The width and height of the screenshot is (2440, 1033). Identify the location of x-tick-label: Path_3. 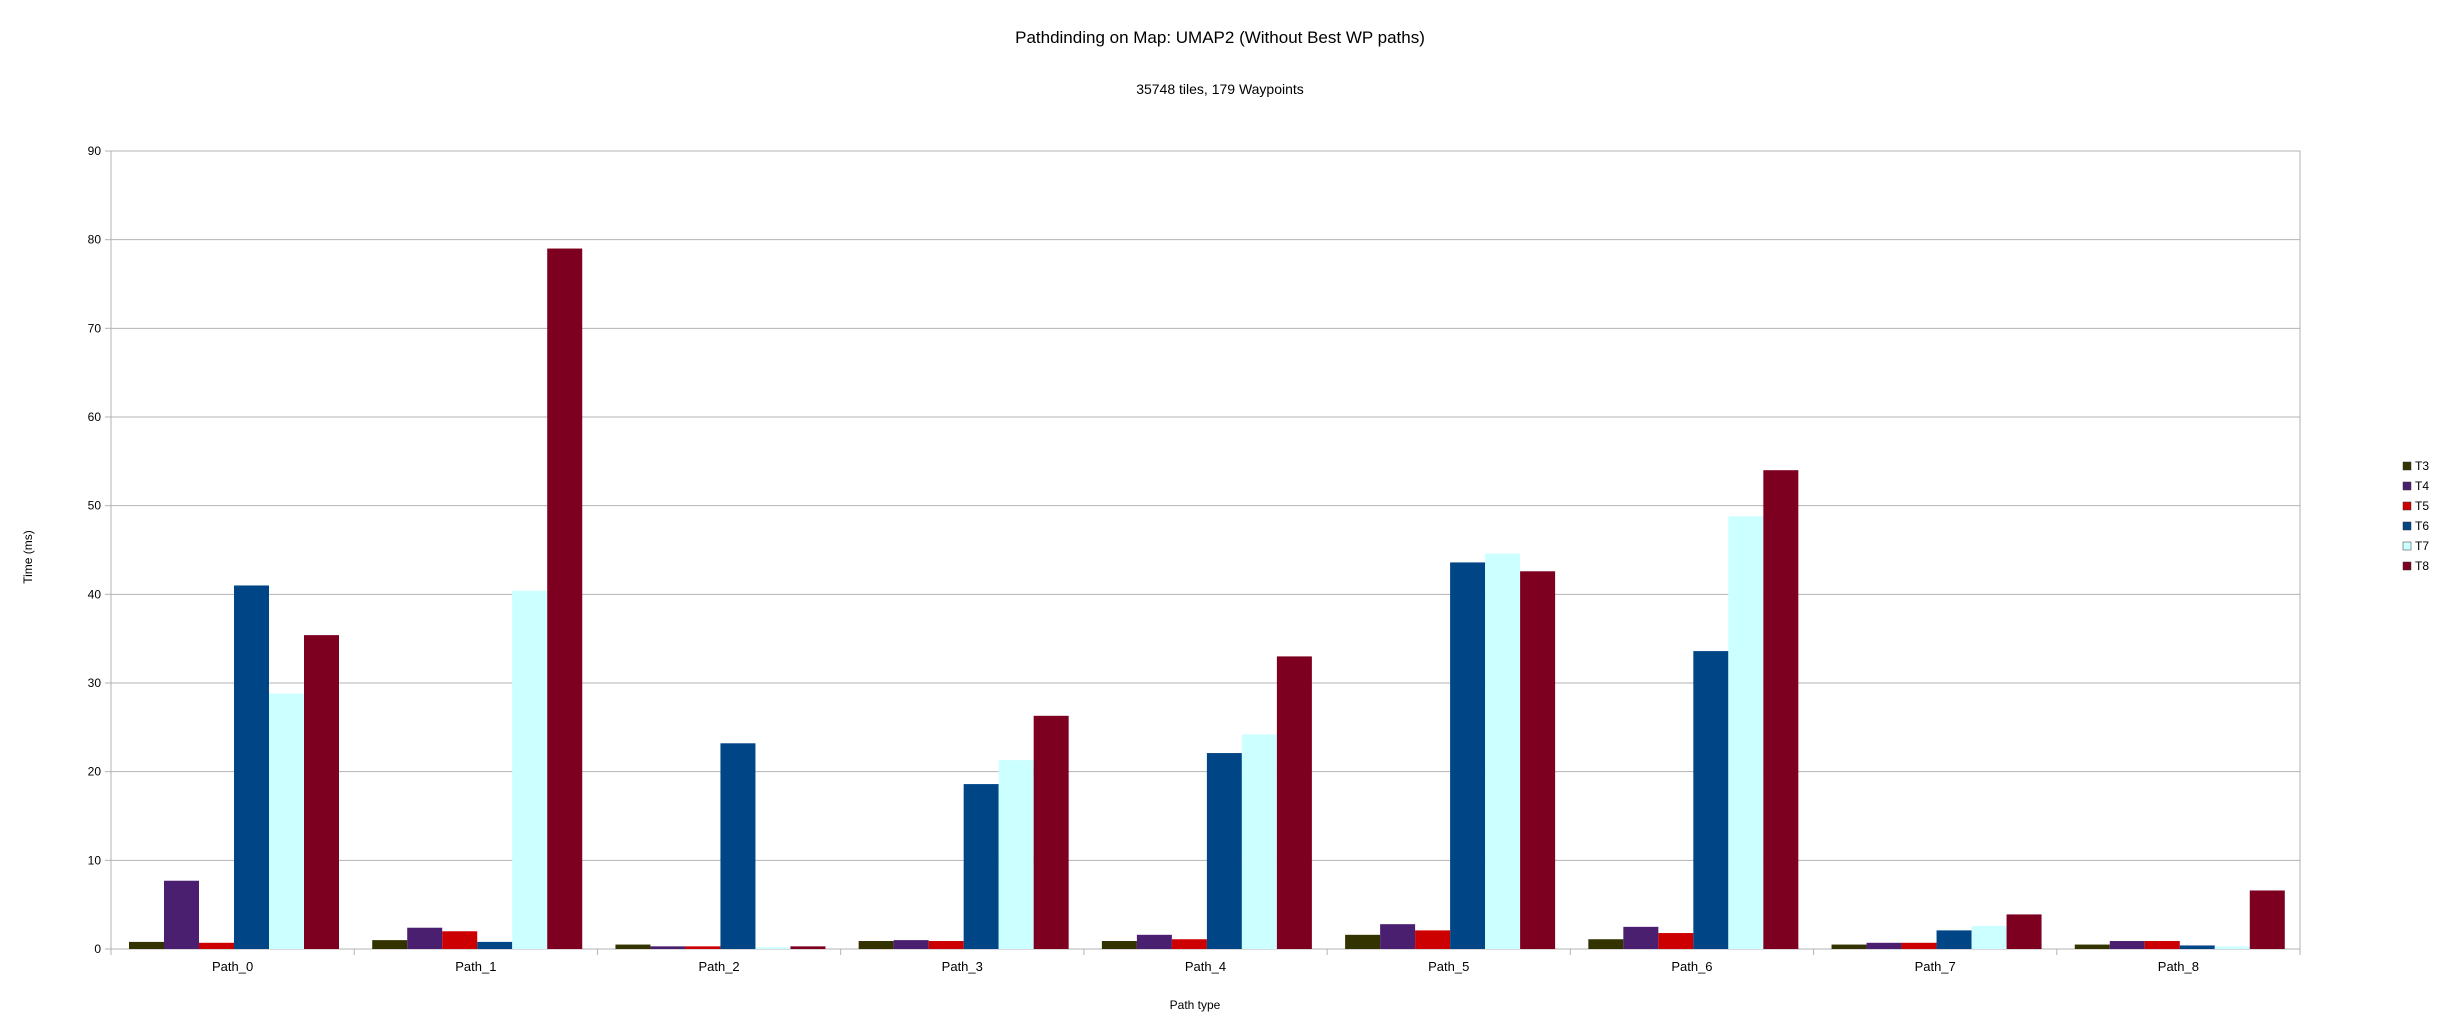
(962, 966).